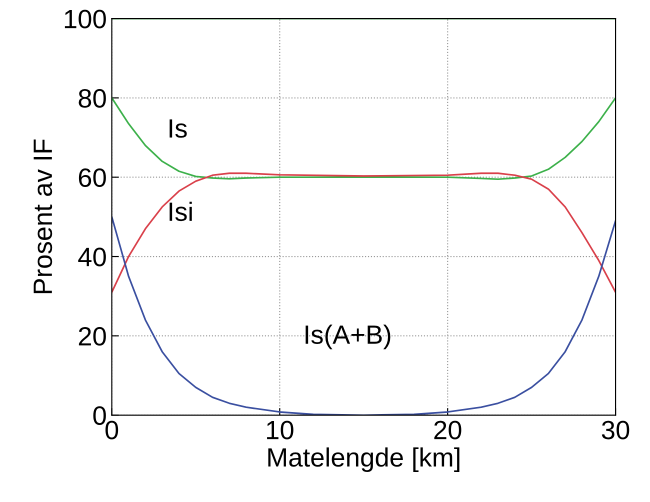 This screenshot has height=502, width=650. What do you see at coordinates (92, 336) in the screenshot?
I see `y-tick-label: 20` at bounding box center [92, 336].